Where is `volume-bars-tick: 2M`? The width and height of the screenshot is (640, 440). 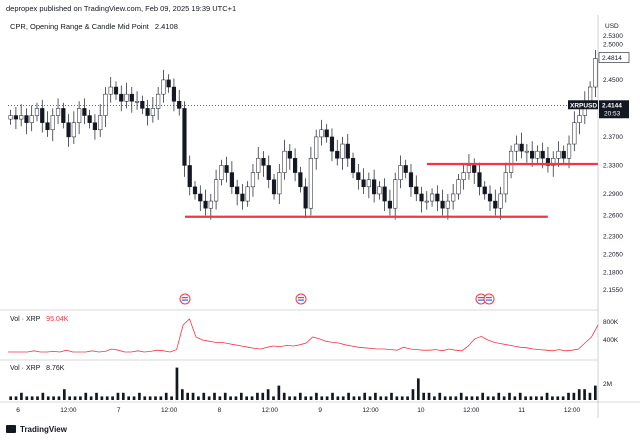 volume-bars-tick: 2M is located at coordinates (607, 384).